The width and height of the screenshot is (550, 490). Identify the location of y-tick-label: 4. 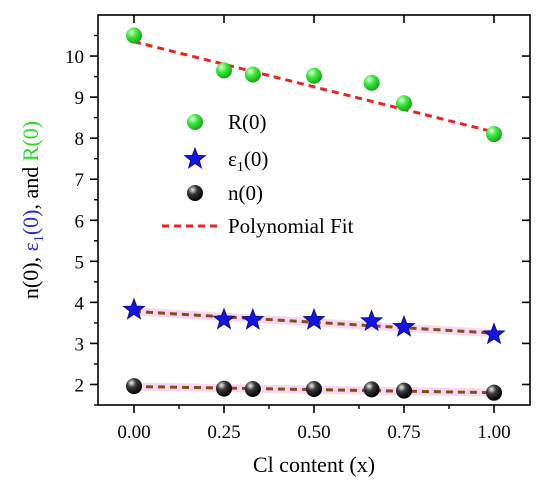
(80, 303).